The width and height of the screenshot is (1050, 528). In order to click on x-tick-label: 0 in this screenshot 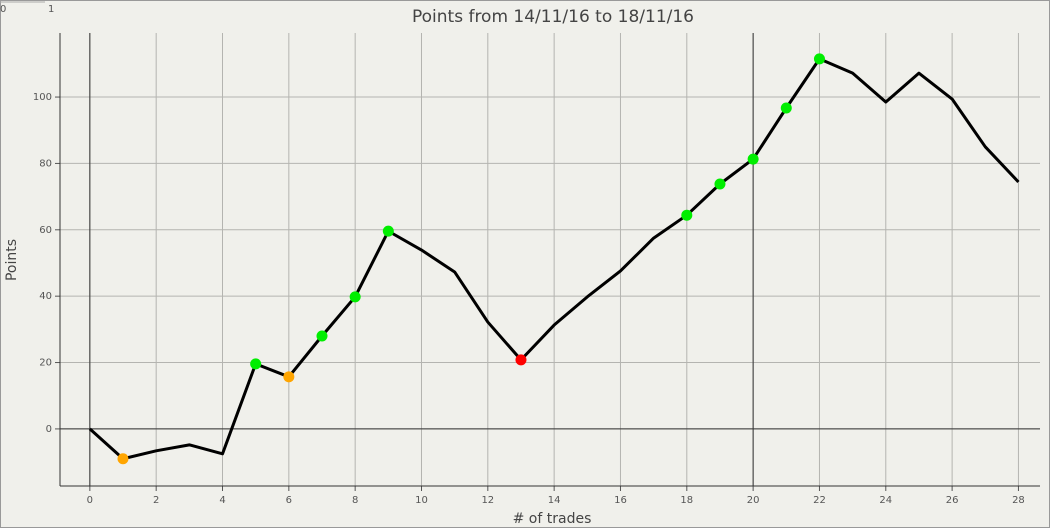, I will do `click(90, 500)`.